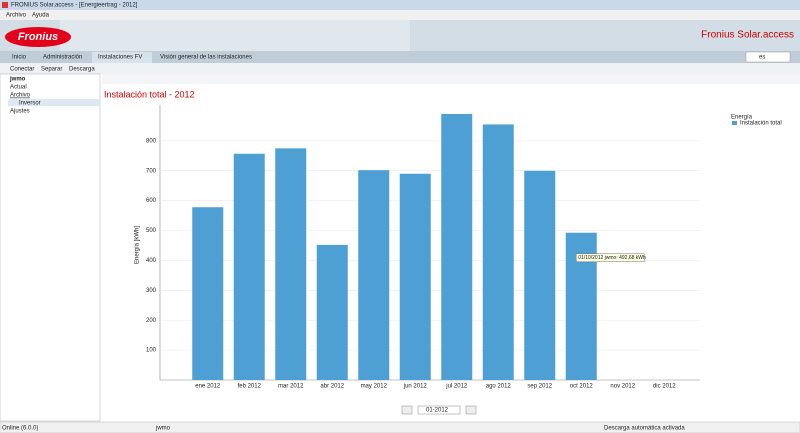 The height and width of the screenshot is (433, 800). Describe the element at coordinates (644, 429) in the screenshot. I see `status-text: Descarga automática activada` at that location.